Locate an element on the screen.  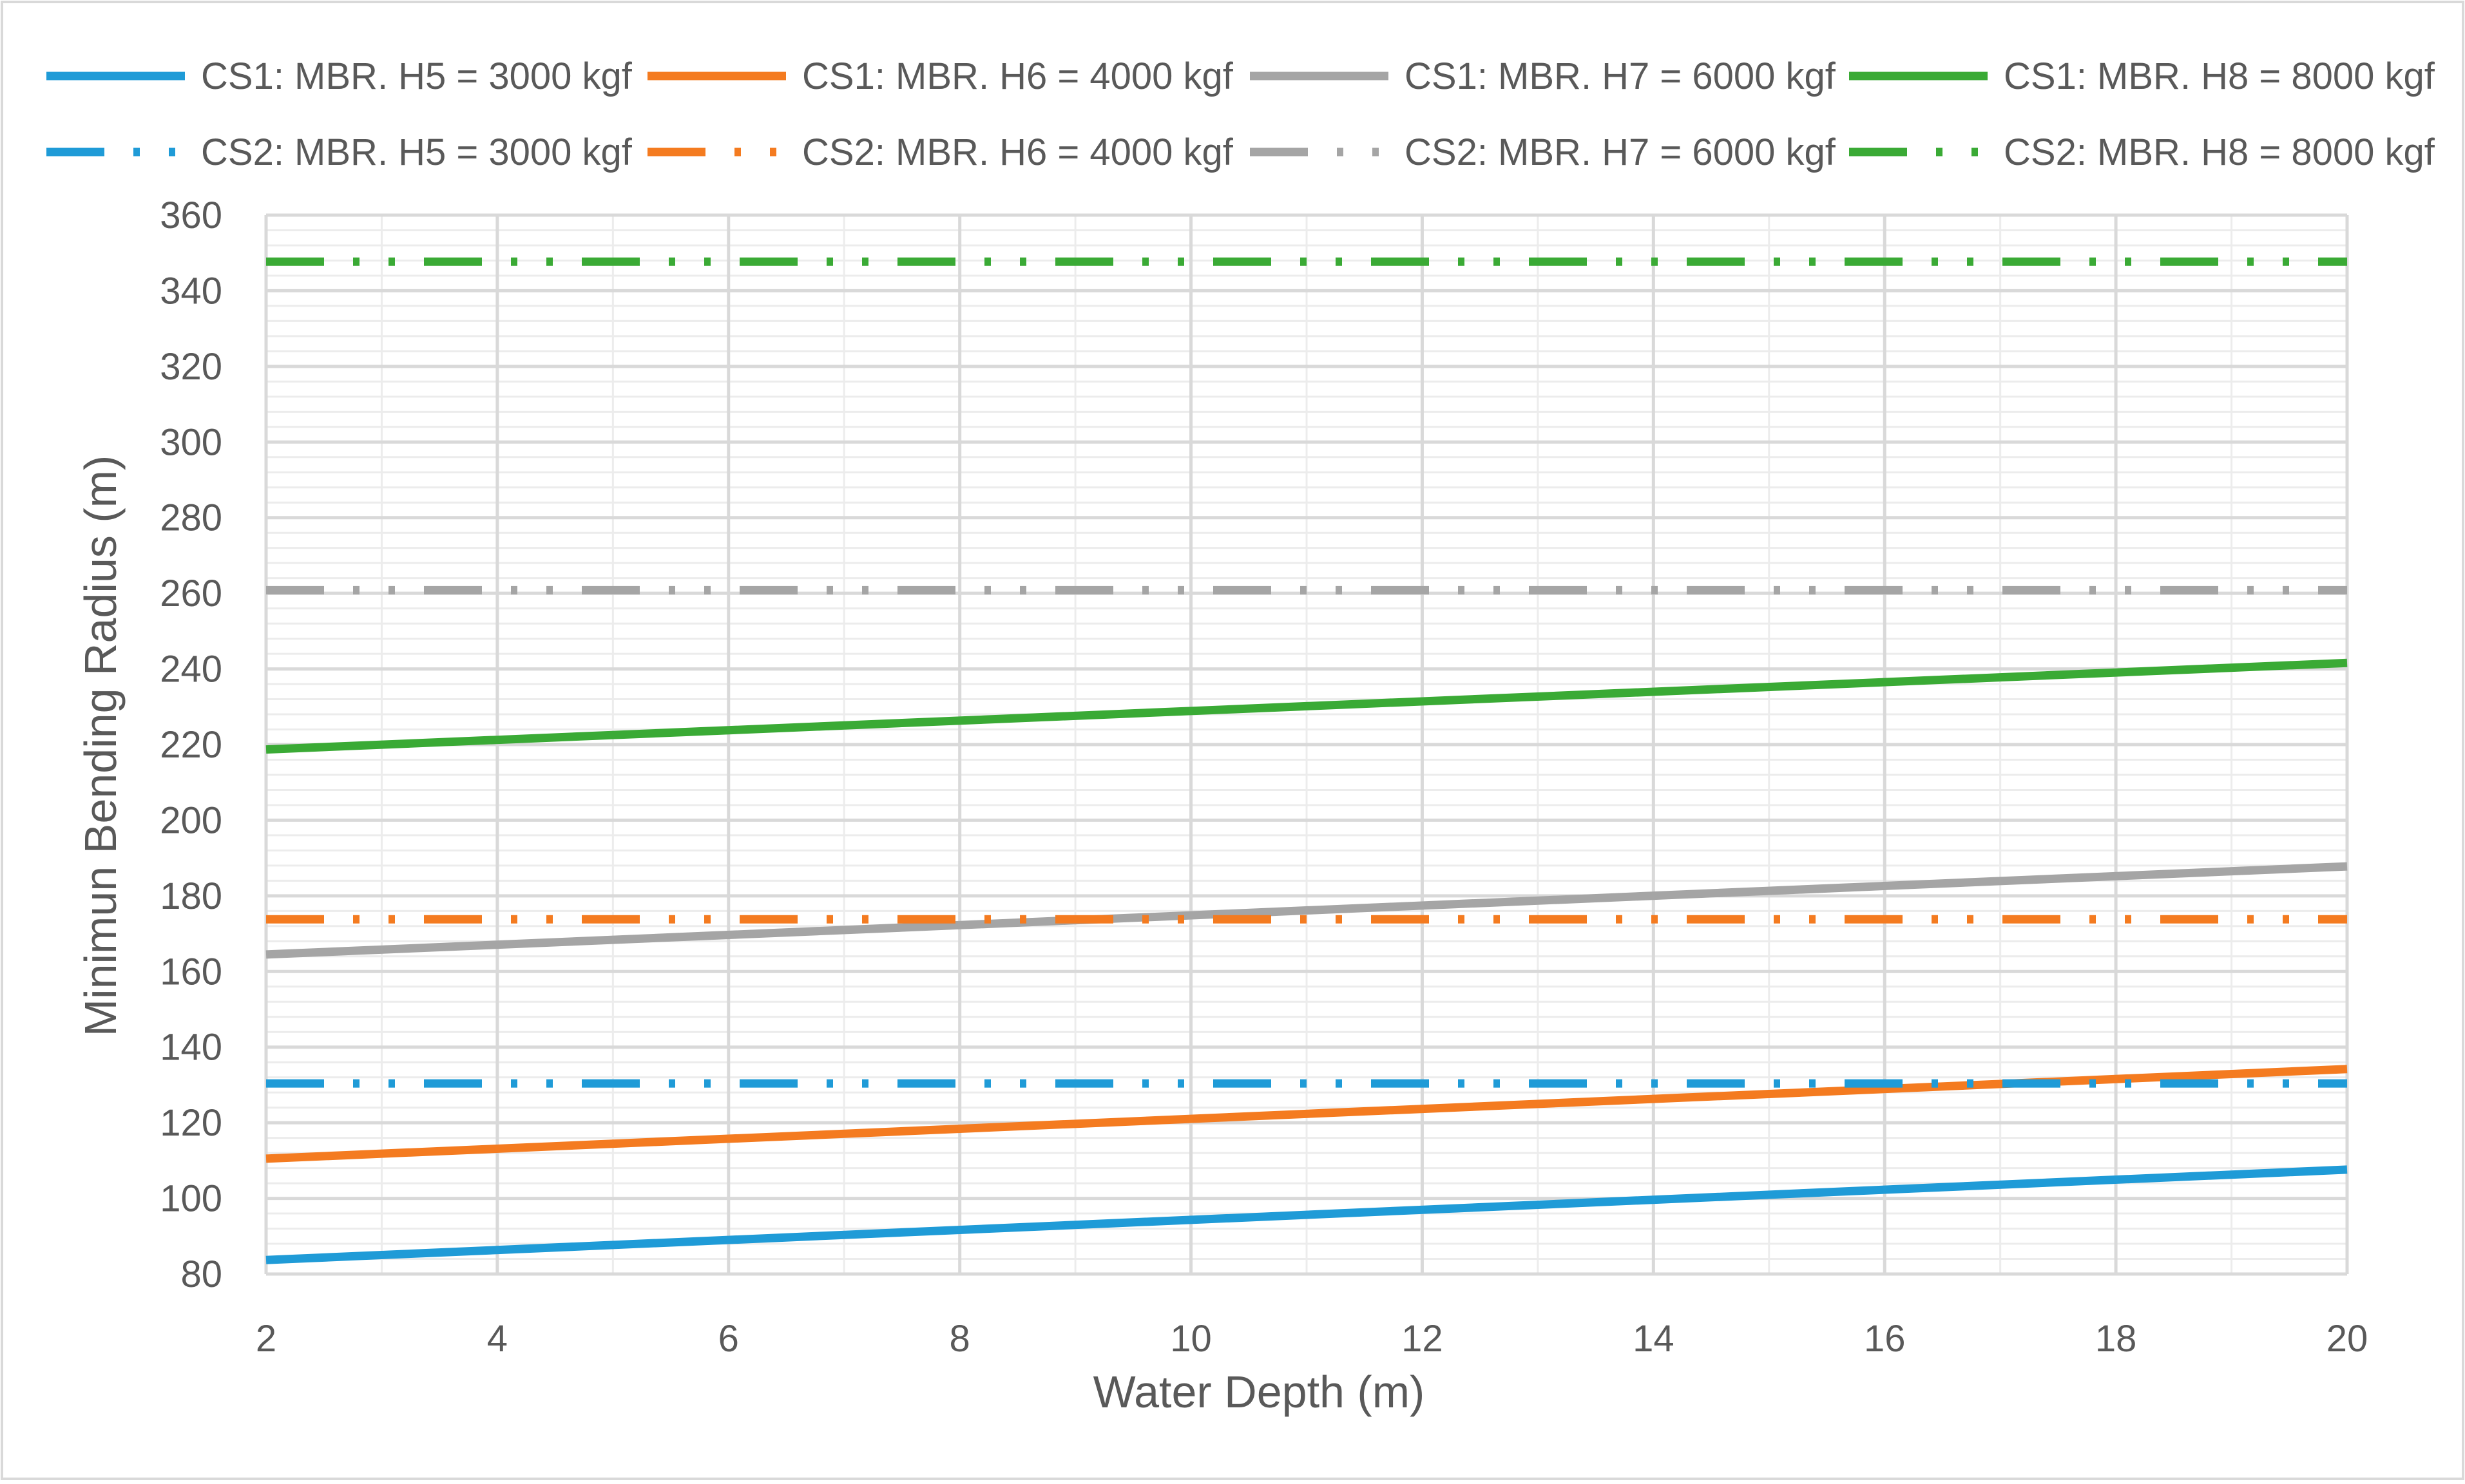
legend-item-3: CS1: MBR. H7 = 6000 kgf is located at coordinates (1543, 76).